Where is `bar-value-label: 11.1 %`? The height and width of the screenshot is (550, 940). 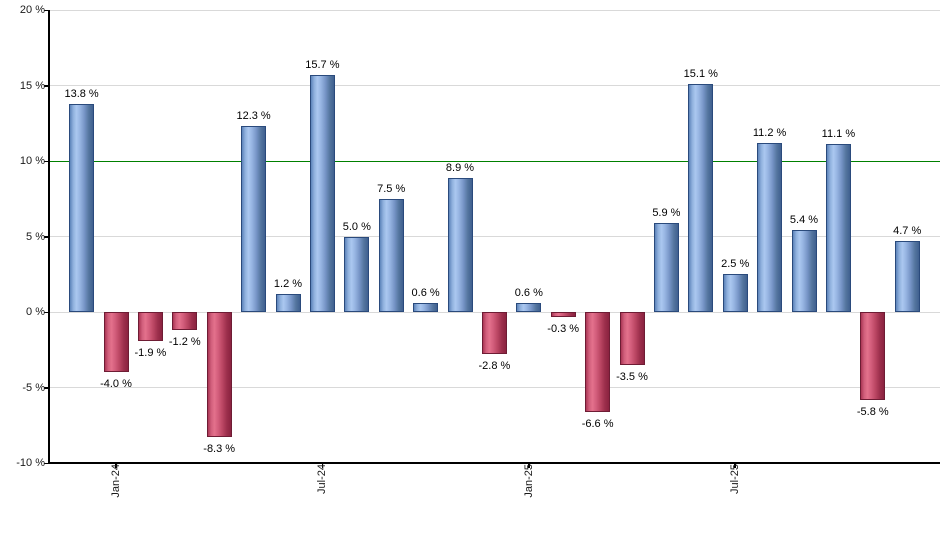 bar-value-label: 11.1 % is located at coordinates (838, 134).